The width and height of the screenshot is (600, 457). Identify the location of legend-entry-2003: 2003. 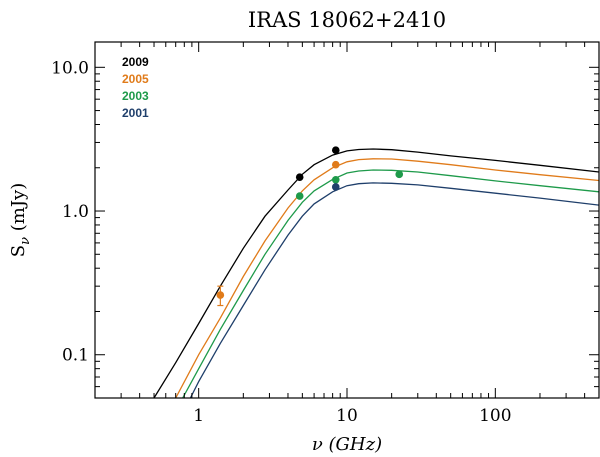
(135, 96).